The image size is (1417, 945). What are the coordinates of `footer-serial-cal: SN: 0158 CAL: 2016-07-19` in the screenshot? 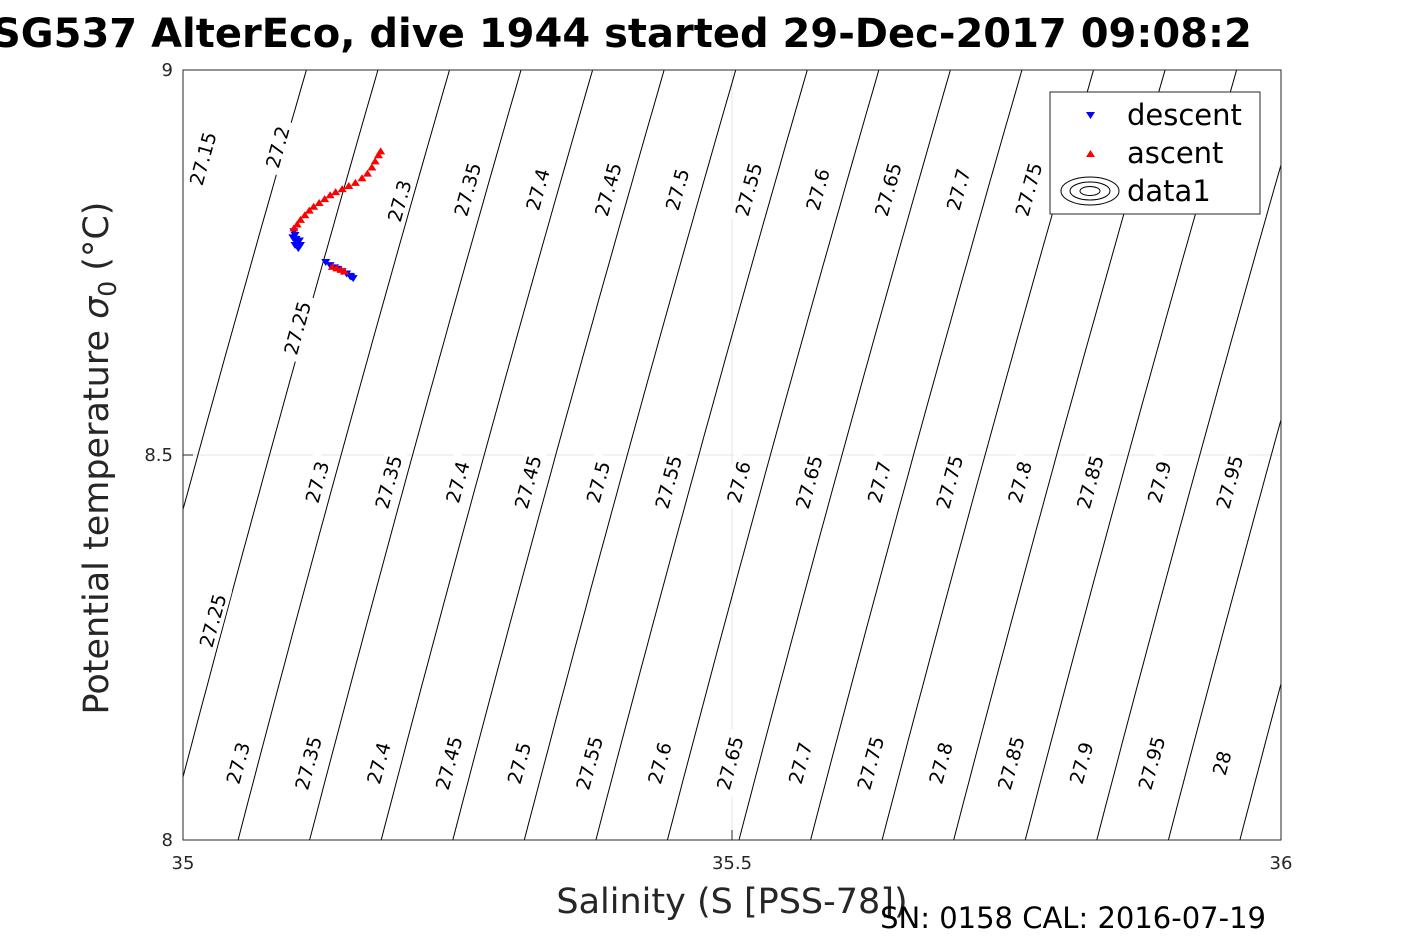 It's located at (1073, 918).